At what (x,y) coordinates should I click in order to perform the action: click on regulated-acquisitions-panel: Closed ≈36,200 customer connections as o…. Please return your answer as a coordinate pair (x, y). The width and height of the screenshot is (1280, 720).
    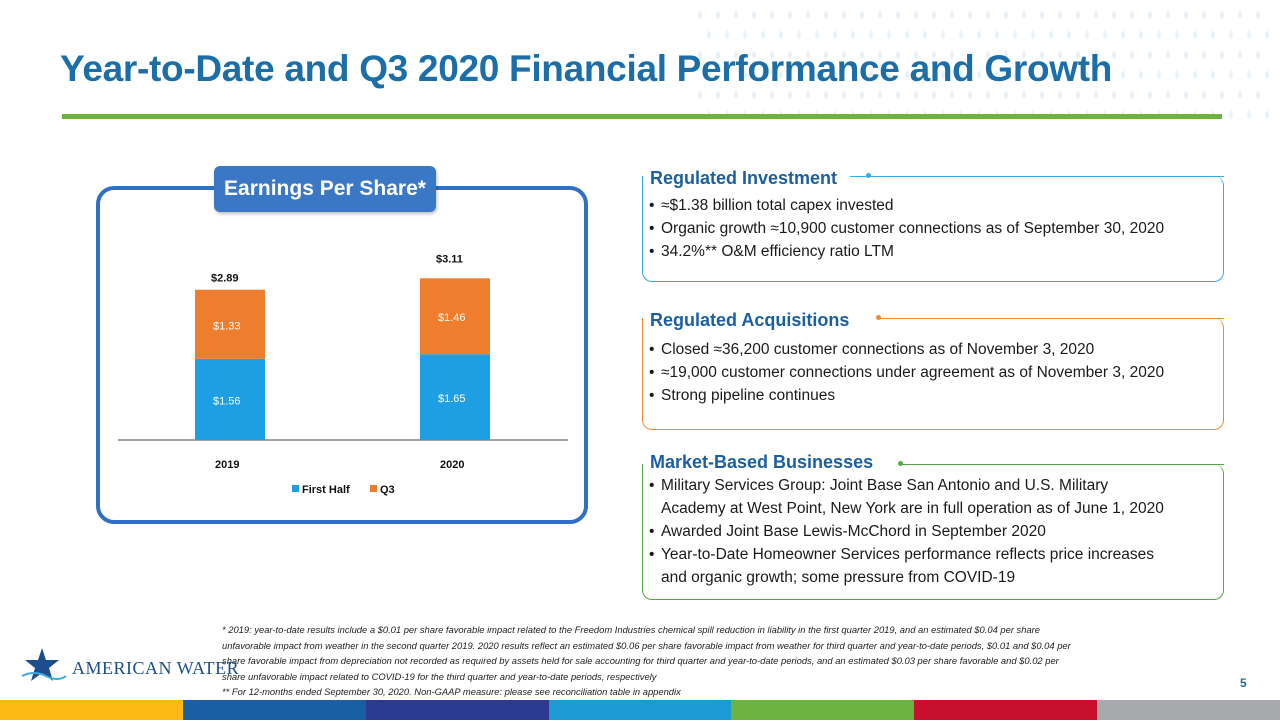
    Looking at the image, I should click on (933, 374).